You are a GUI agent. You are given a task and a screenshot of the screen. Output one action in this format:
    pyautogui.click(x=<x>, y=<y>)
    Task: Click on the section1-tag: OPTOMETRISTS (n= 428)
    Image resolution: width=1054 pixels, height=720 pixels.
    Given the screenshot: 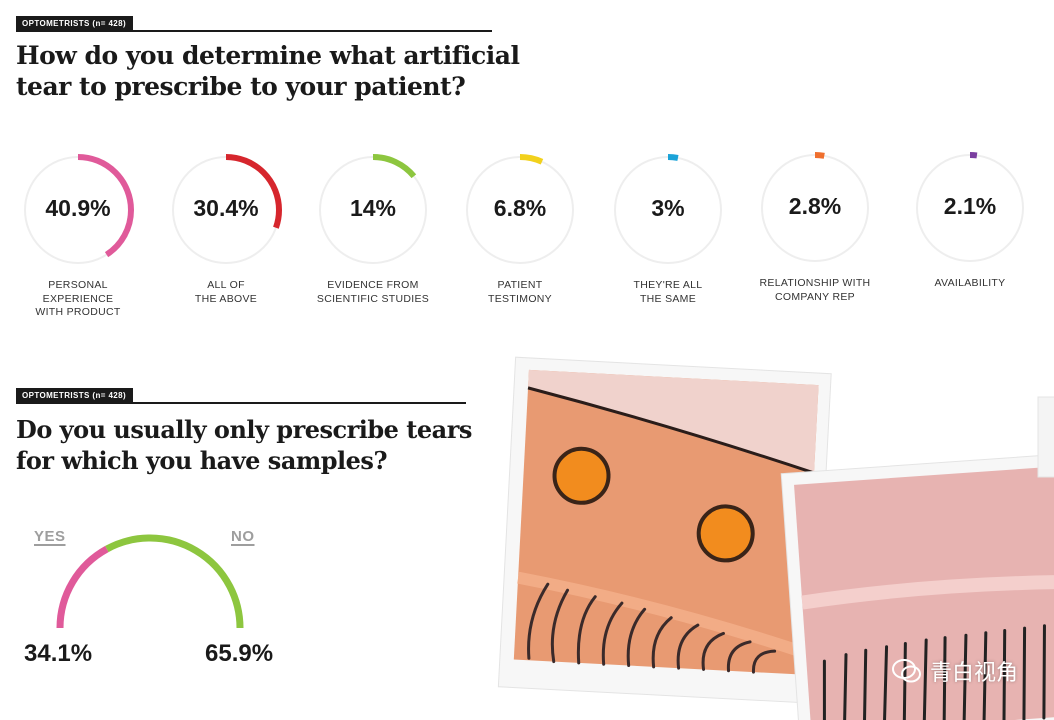 What is the action you would take?
    pyautogui.click(x=75, y=23)
    